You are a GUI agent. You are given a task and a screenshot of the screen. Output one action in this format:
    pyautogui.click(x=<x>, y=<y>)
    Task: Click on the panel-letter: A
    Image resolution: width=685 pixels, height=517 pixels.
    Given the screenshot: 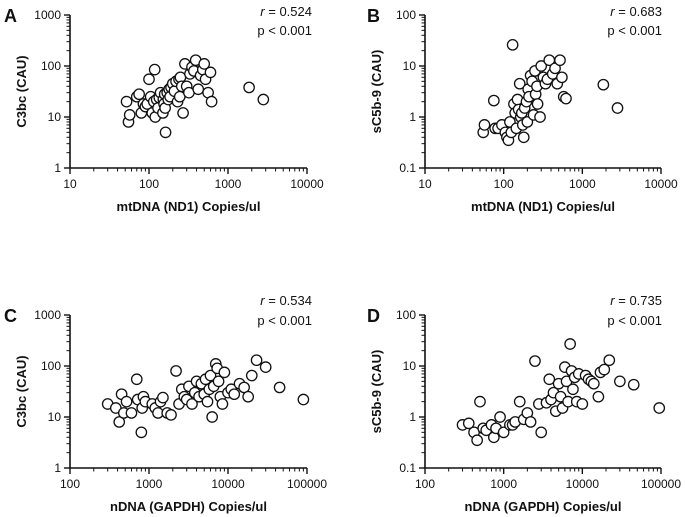 What is the action you would take?
    pyautogui.click(x=10, y=16)
    